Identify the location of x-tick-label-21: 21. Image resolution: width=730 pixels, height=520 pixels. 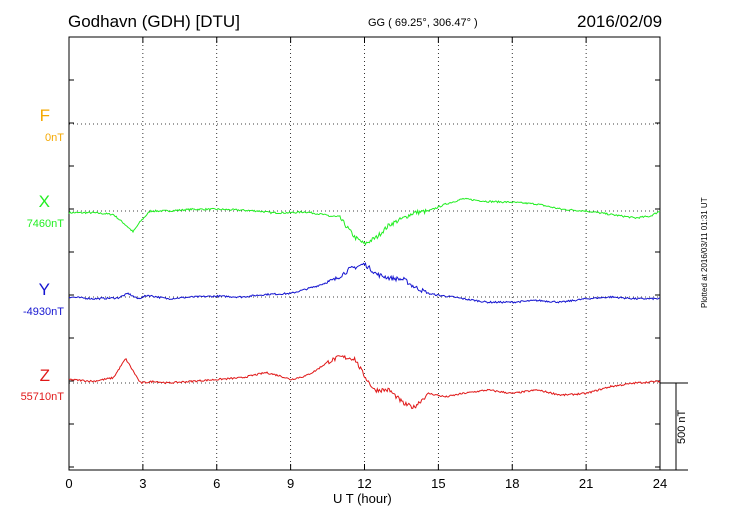
(586, 483).